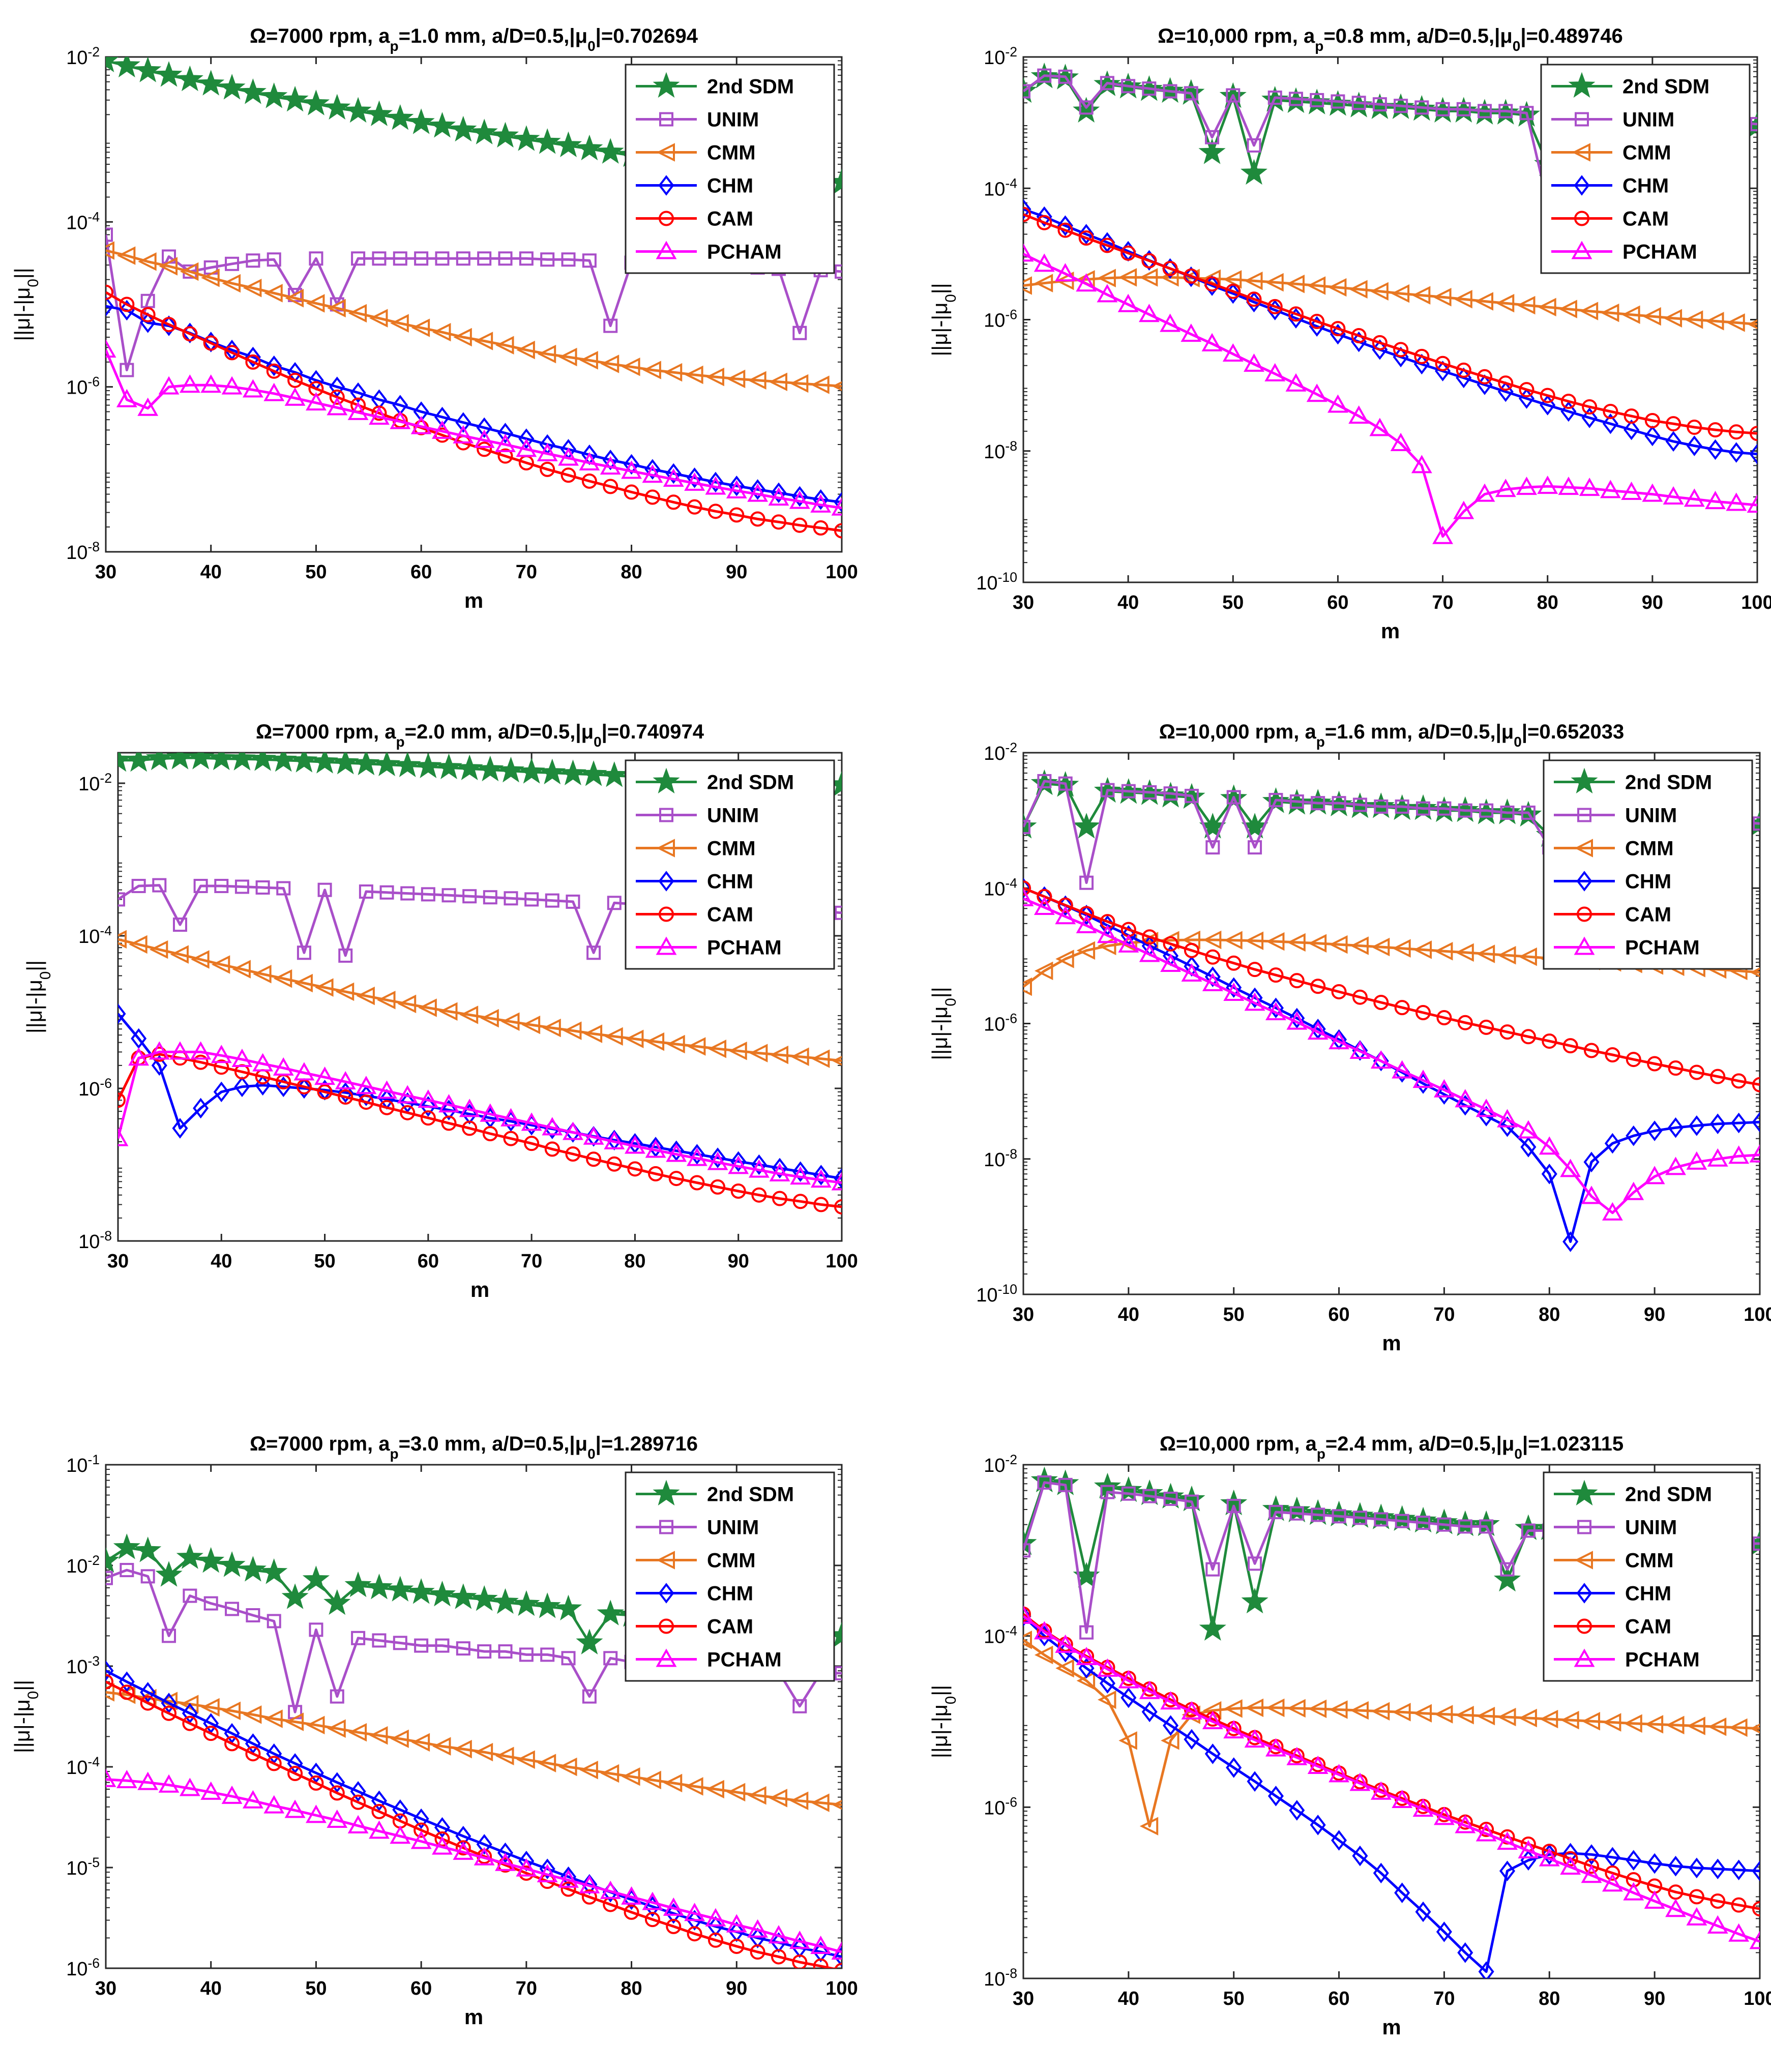  Describe the element at coordinates (1338, 602) in the screenshot. I see `x-tick-label: 60` at that location.